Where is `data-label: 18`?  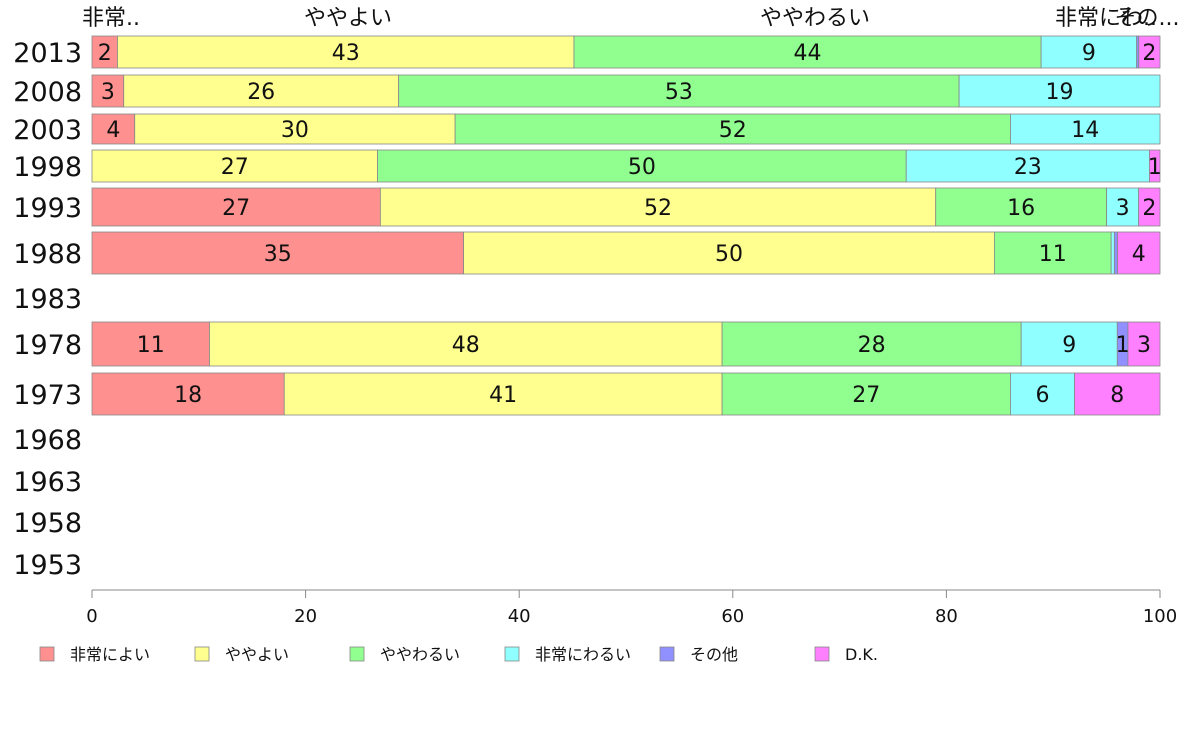
data-label: 18 is located at coordinates (188, 395).